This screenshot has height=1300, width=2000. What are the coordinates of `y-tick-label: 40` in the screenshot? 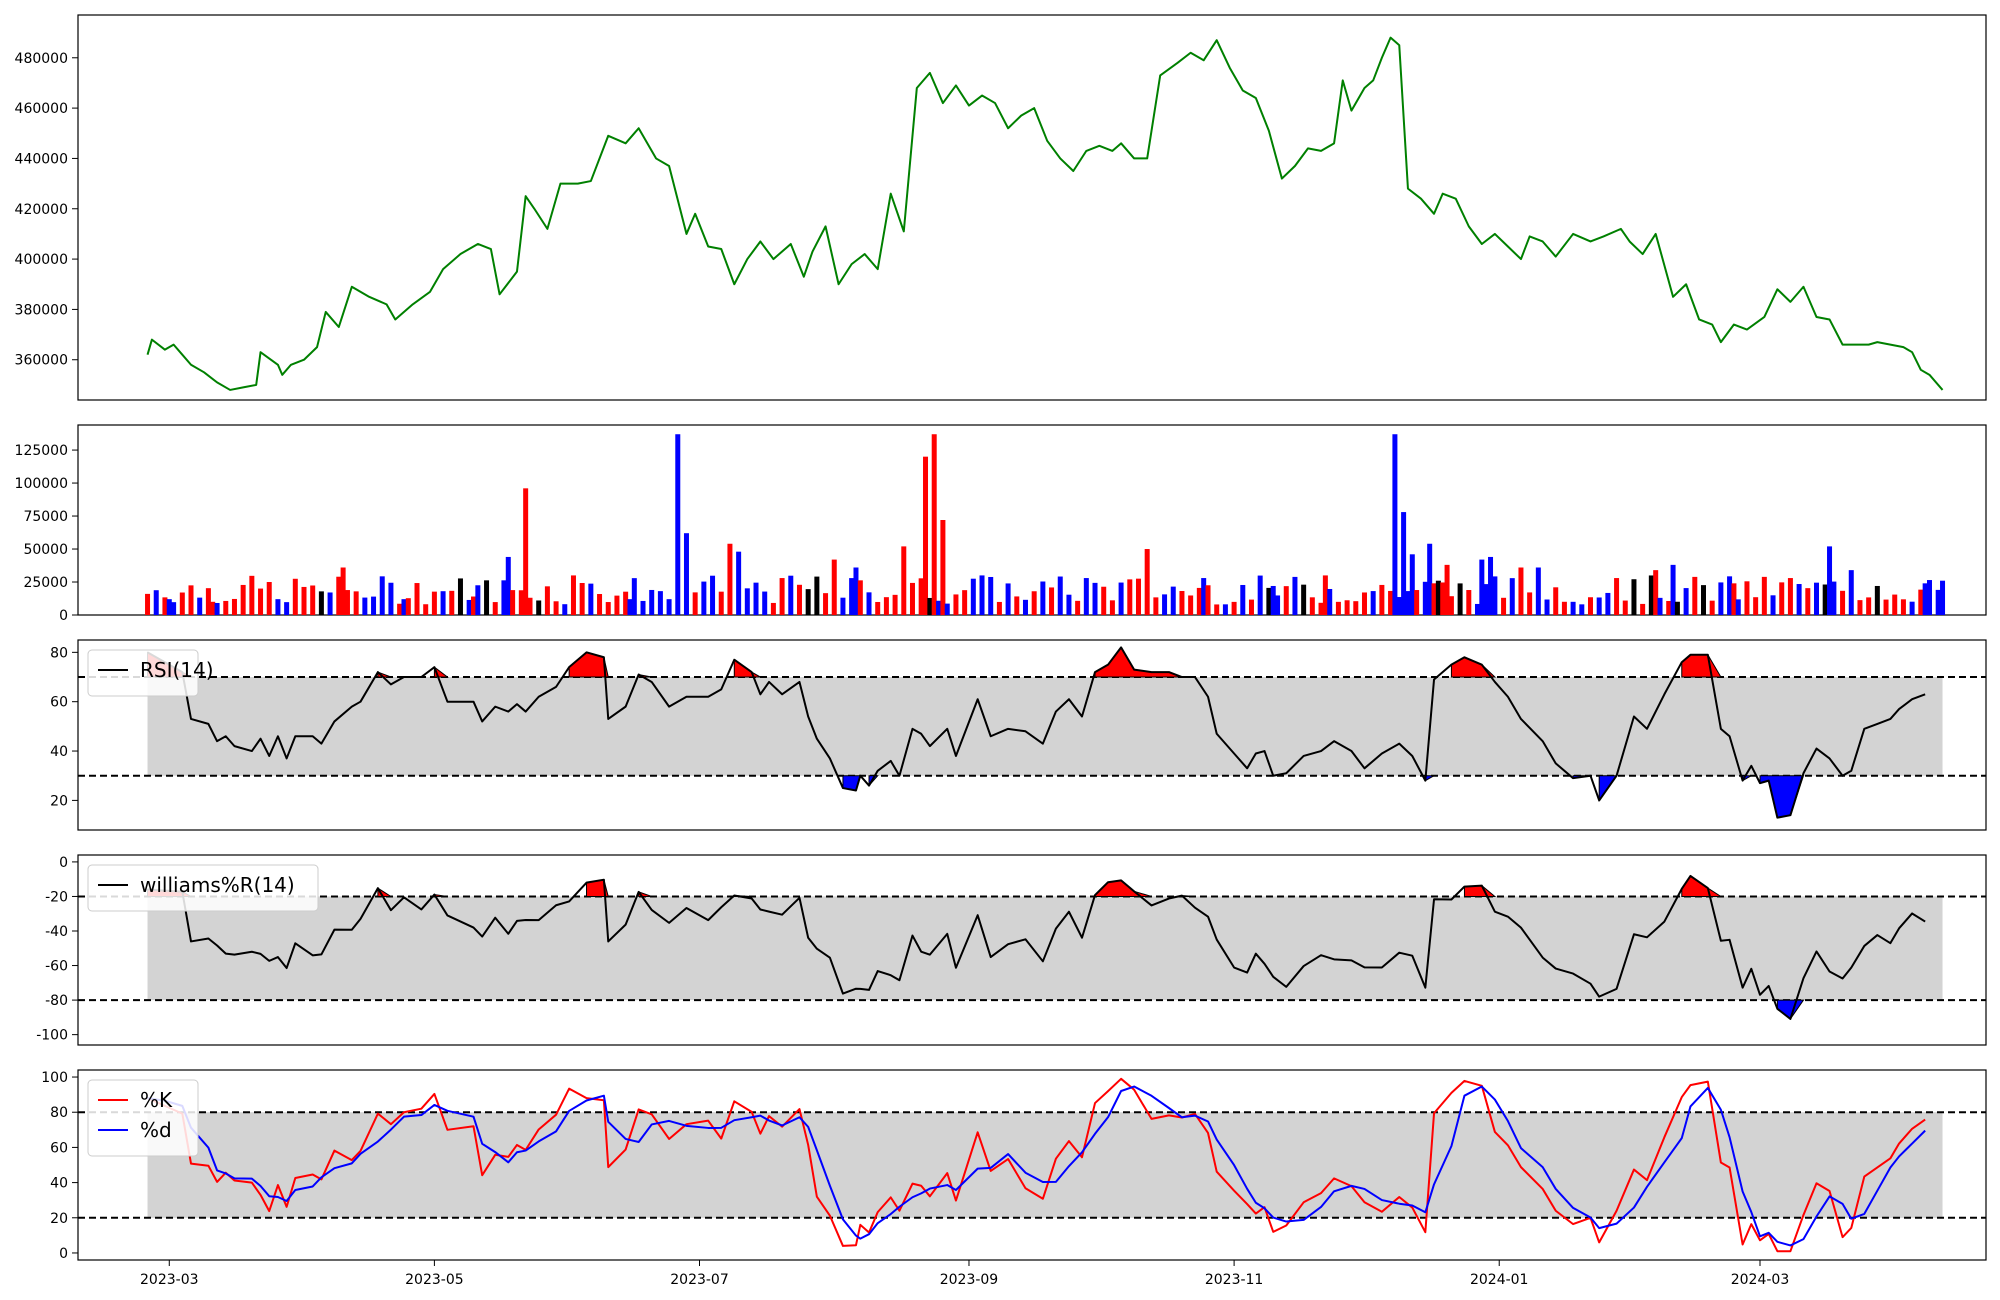 It's located at (59, 752).